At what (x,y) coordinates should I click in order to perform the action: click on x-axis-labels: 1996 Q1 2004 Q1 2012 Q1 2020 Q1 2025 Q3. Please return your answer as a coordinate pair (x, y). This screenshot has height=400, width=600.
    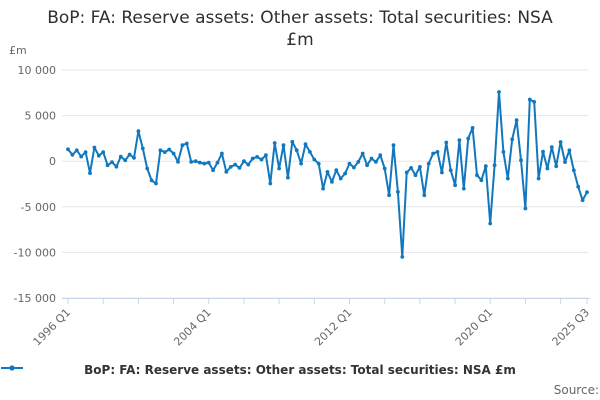
    Looking at the image, I should click on (312, 327).